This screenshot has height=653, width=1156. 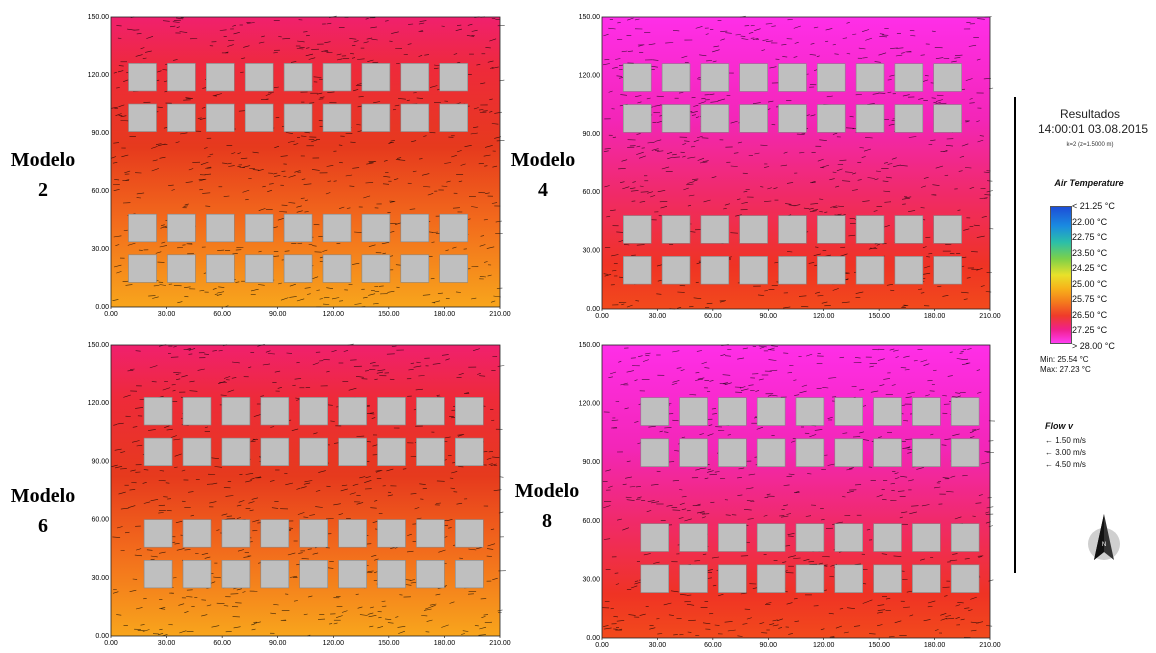 I want to click on flow-speed-1: 1.50 m/s, so click(x=1070, y=440).